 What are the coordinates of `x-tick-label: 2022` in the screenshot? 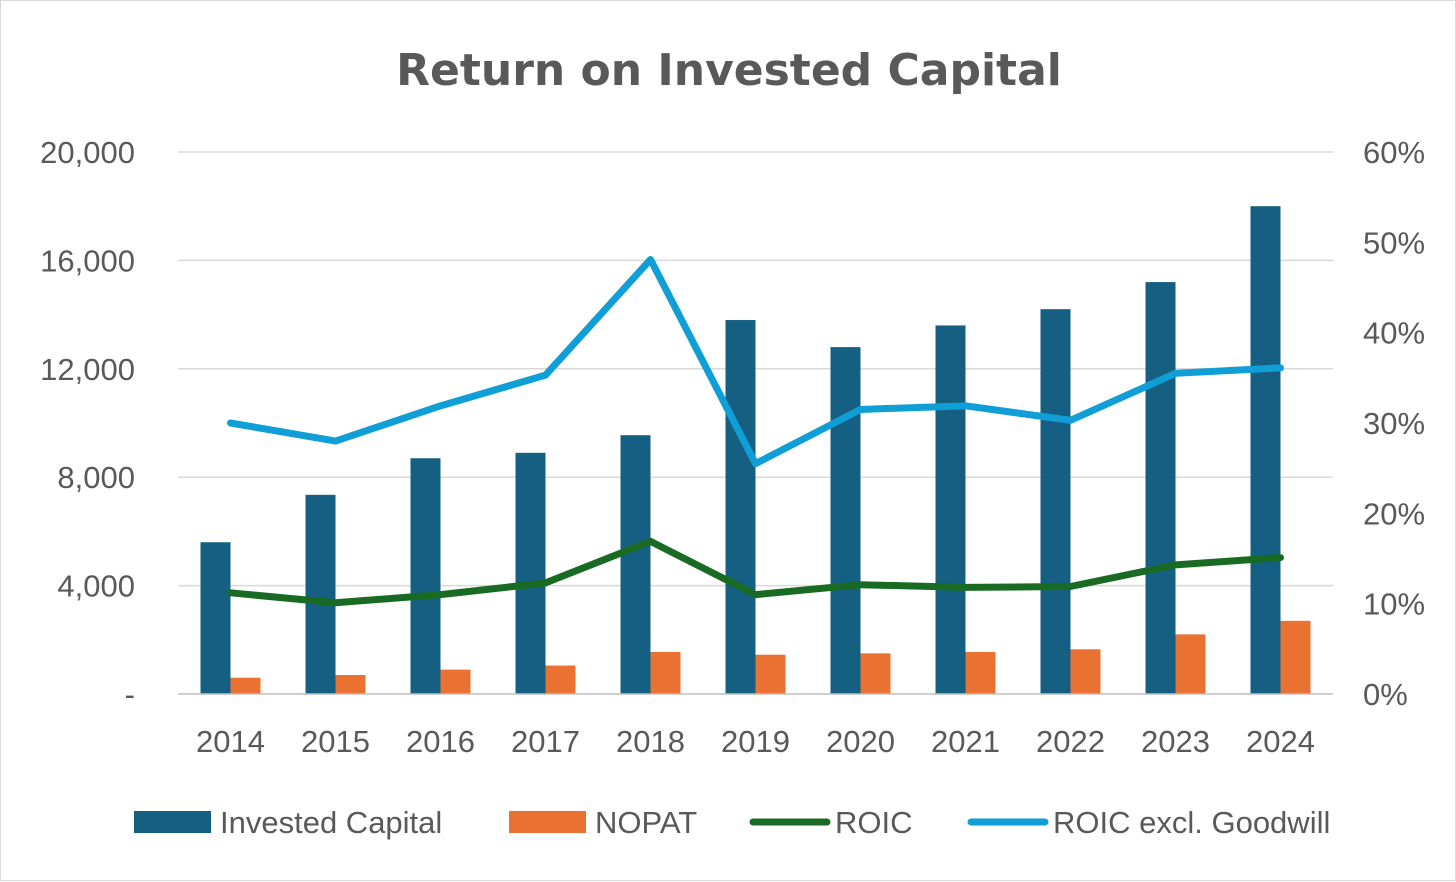 It's located at (1070, 741).